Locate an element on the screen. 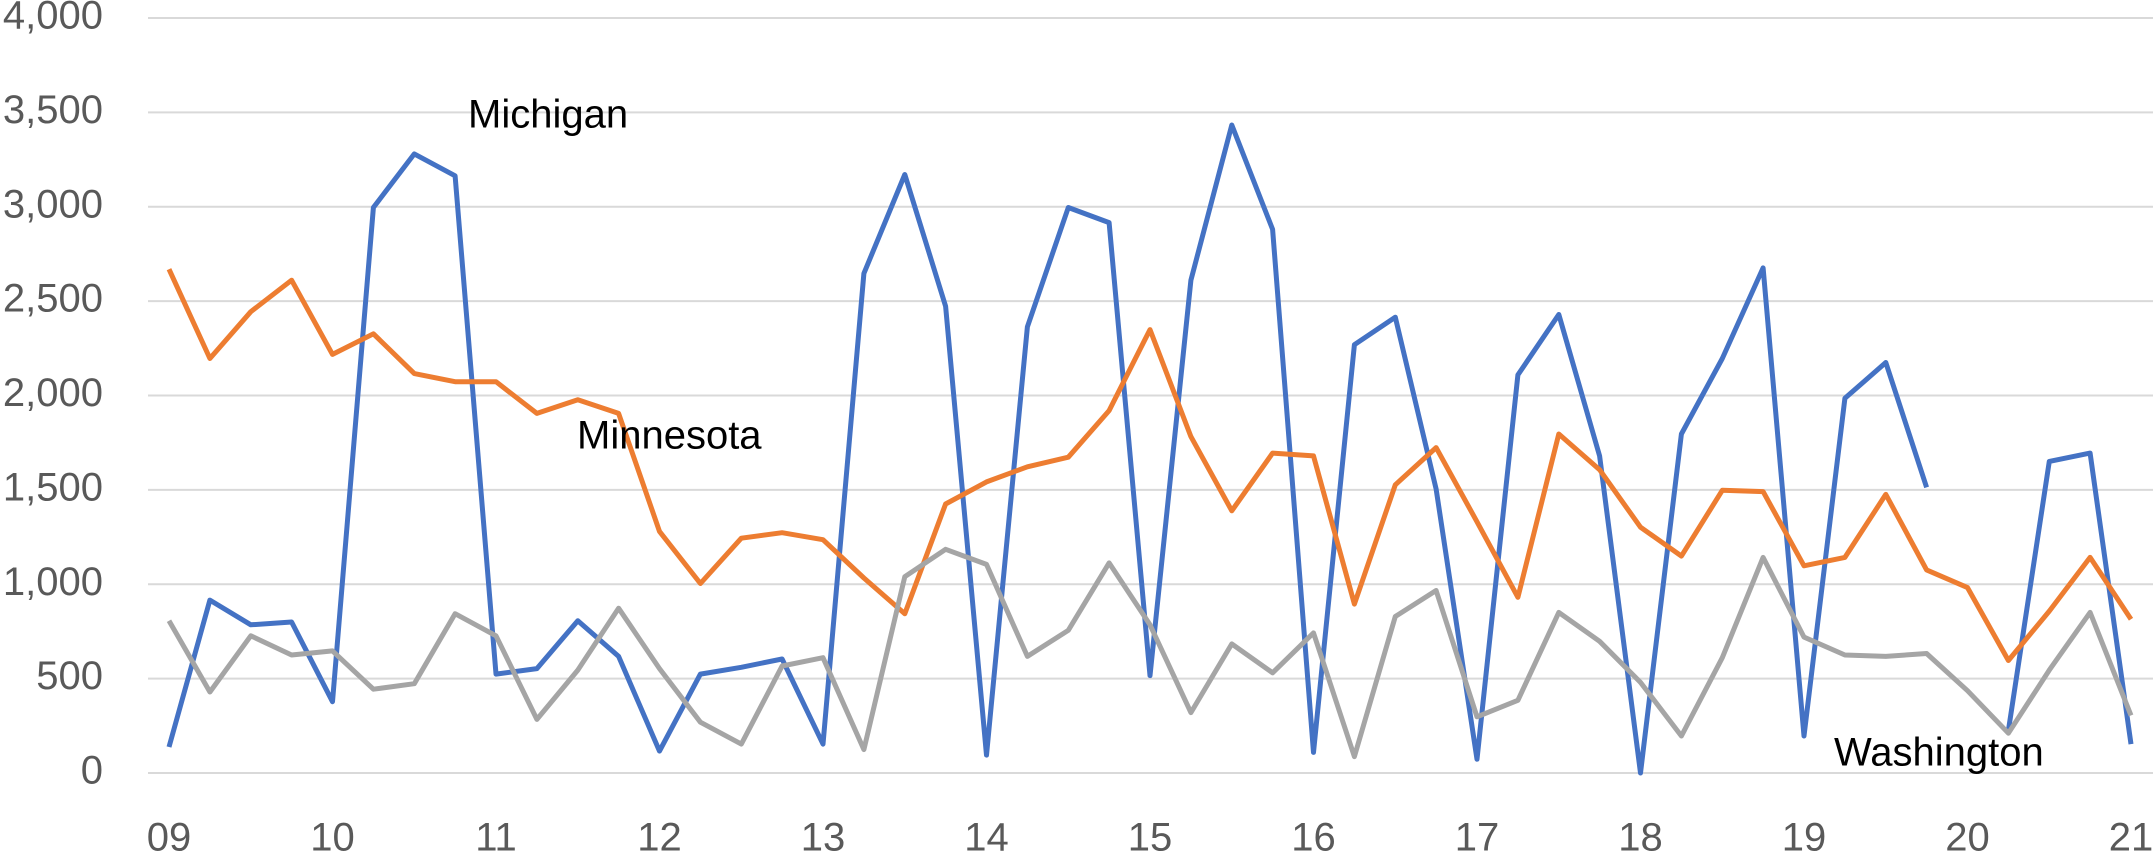  y-tick-label: 4,000 is located at coordinates (53, 19).